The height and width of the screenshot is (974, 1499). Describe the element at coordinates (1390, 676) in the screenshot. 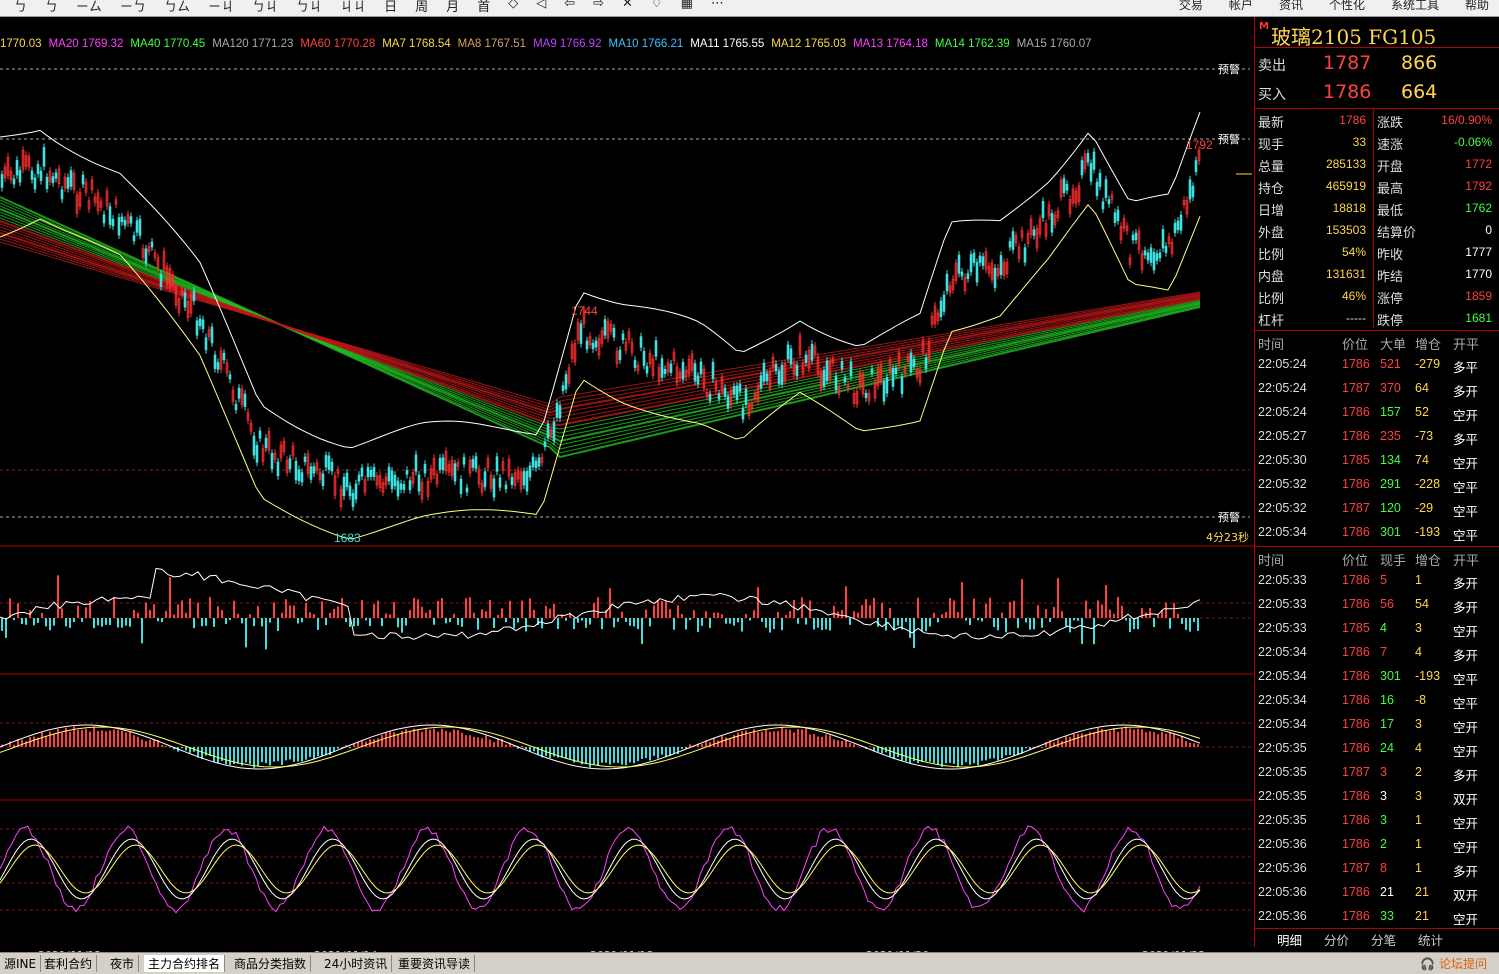

I see `tick-cell: 301` at that location.